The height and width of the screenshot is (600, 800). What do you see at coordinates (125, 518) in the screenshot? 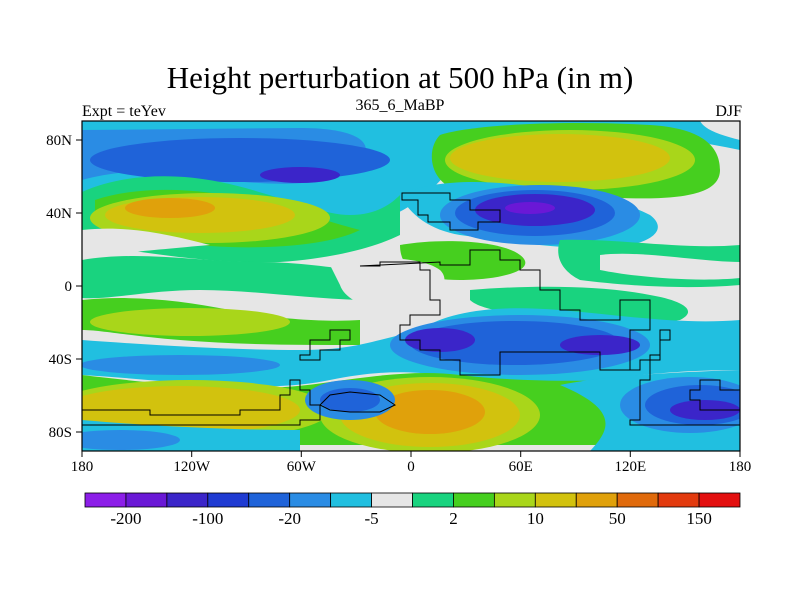
I see `colorbar-label: -200` at bounding box center [125, 518].